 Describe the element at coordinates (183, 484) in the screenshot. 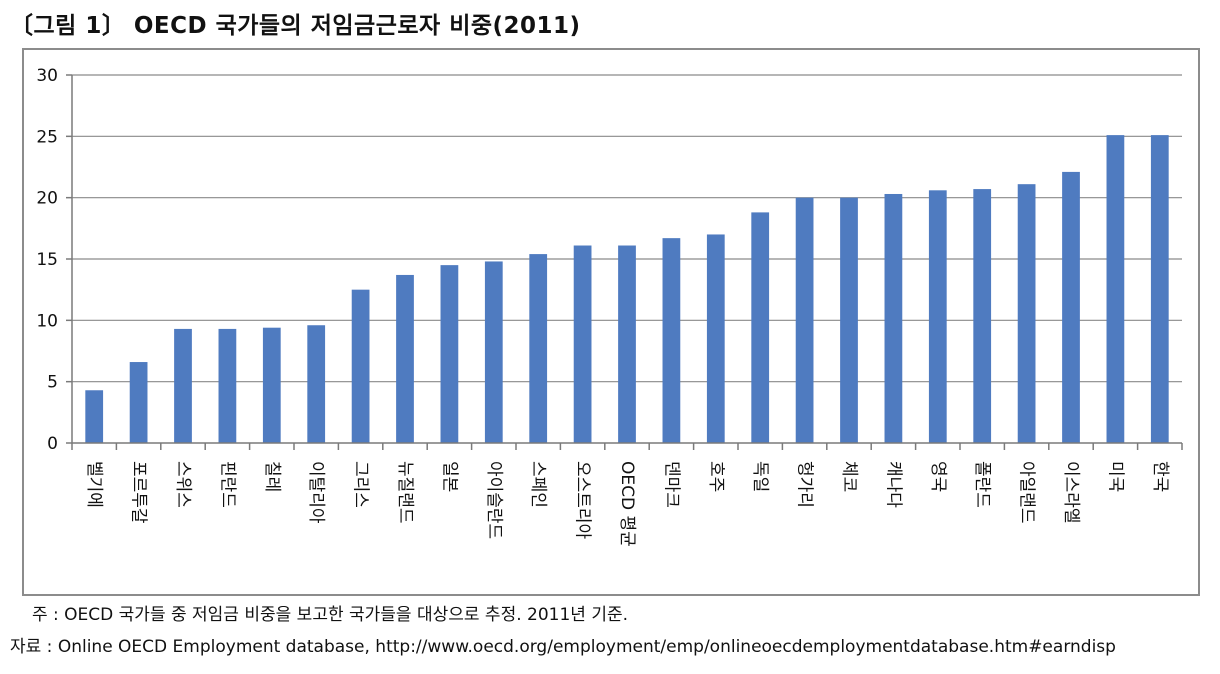

I see `x-tick-label: 스위스` at that location.